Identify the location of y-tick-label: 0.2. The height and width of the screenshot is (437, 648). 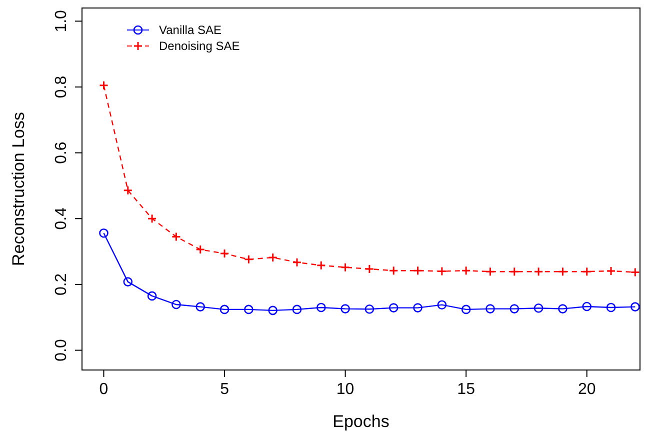
(61, 284).